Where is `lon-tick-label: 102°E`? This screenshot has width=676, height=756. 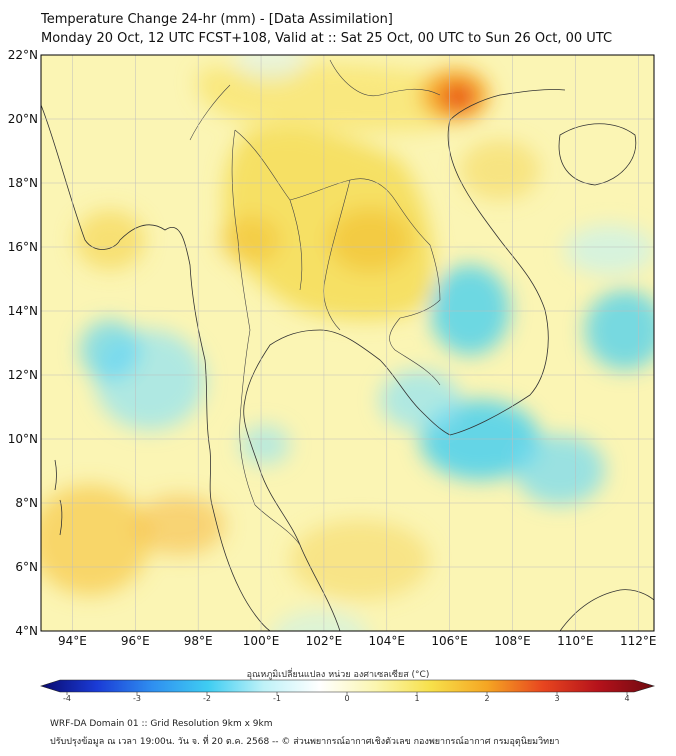
lon-tick-label: 102°E is located at coordinates (324, 641).